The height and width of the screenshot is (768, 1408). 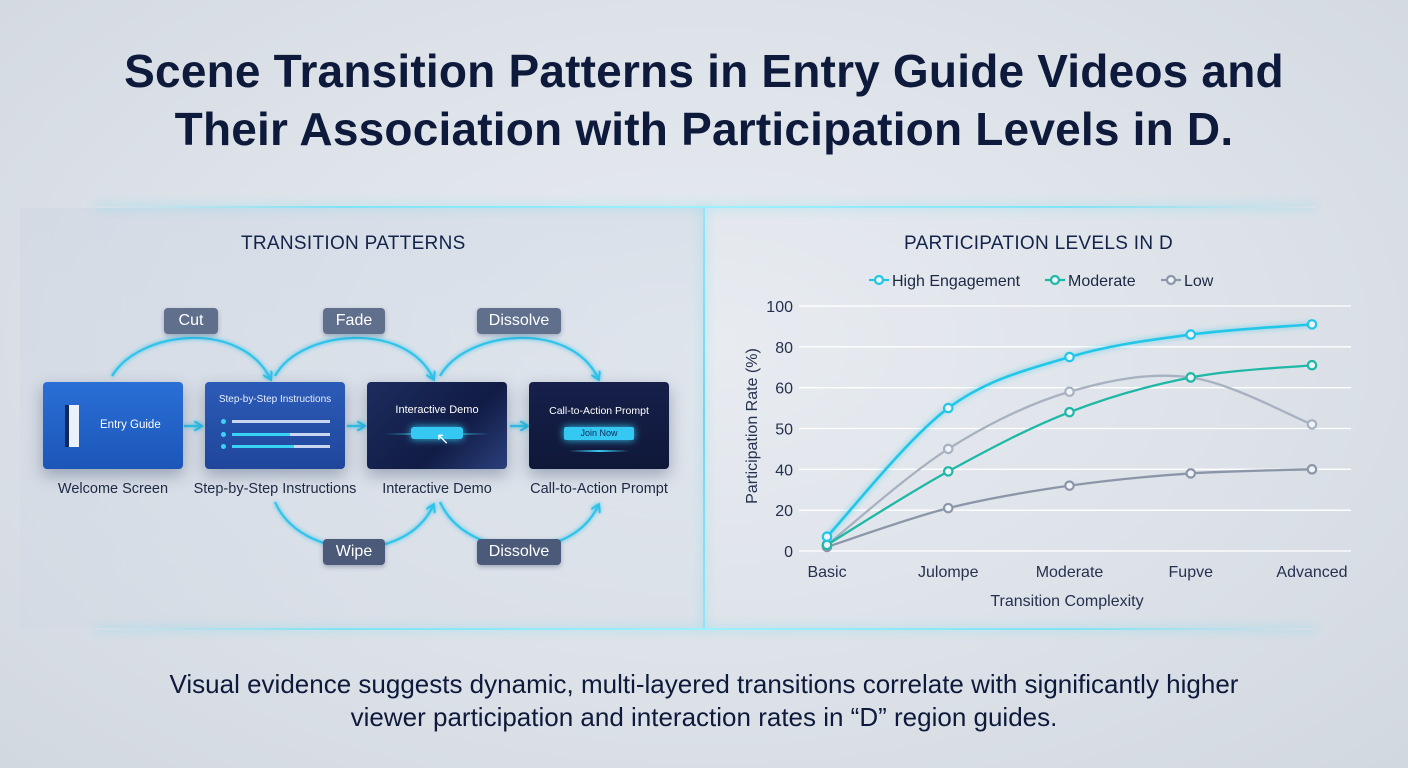 What do you see at coordinates (190, 357) in the screenshot?
I see `arrow-cut` at bounding box center [190, 357].